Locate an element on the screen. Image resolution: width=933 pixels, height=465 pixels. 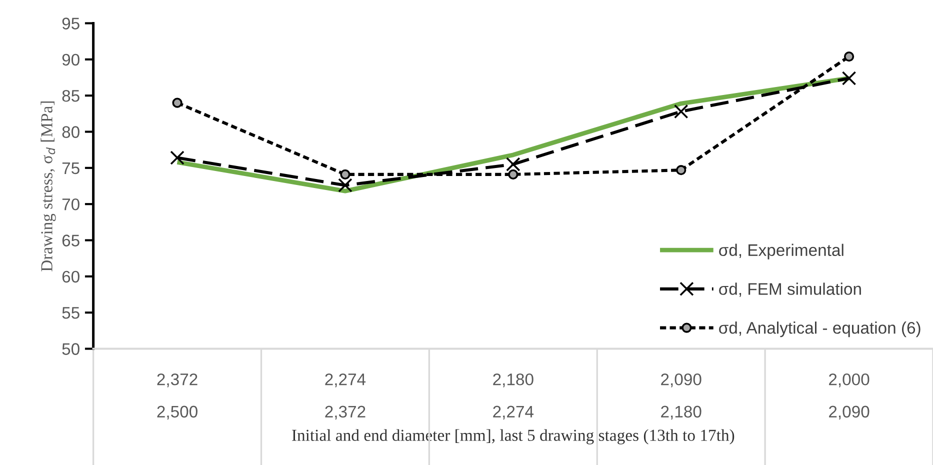
y-tick-label: 55 is located at coordinates (71, 313).